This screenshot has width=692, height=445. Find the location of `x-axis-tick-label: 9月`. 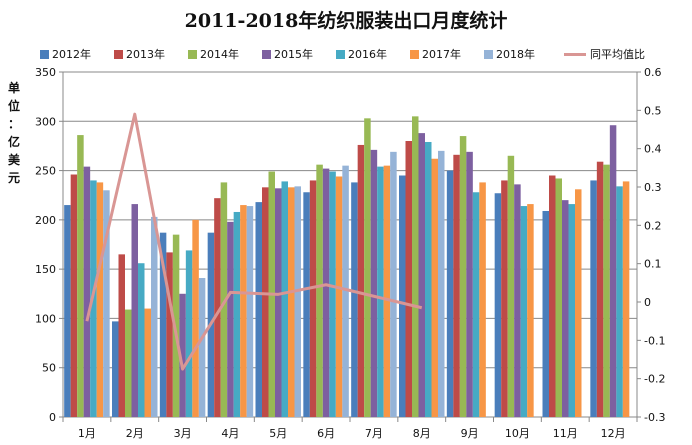

x-axis-tick-label: 9月 is located at coordinates (470, 433).